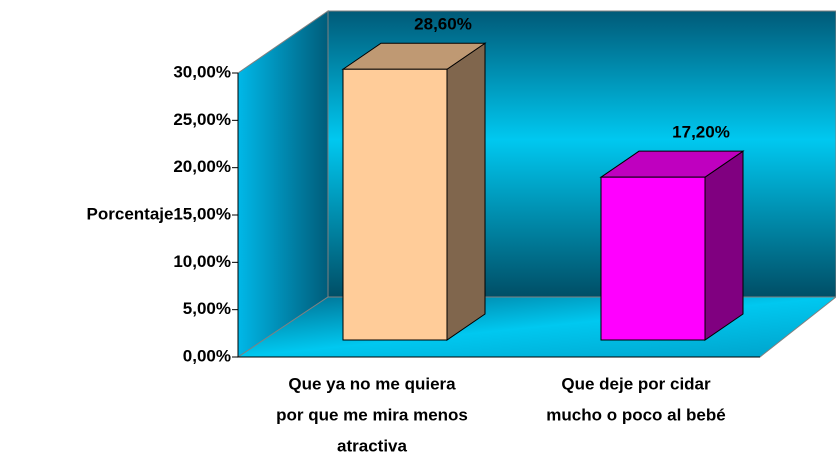  Describe the element at coordinates (701, 132) in the screenshot. I see `data-label: 17,20%` at that location.